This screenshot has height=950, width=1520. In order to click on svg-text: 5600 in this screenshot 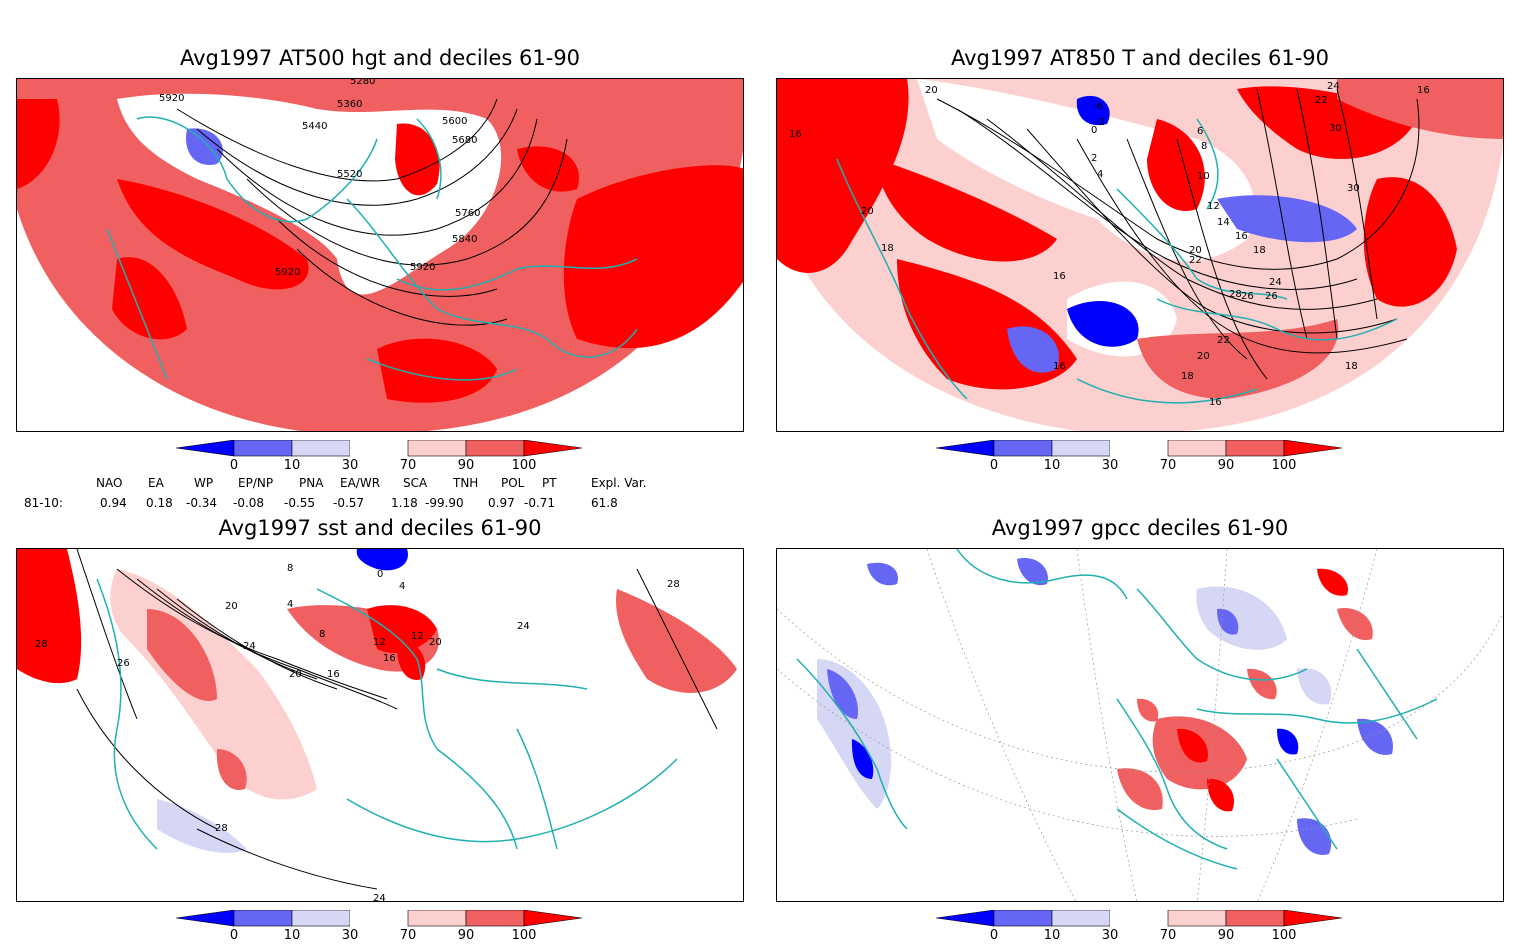, I will do `click(454, 121)`.